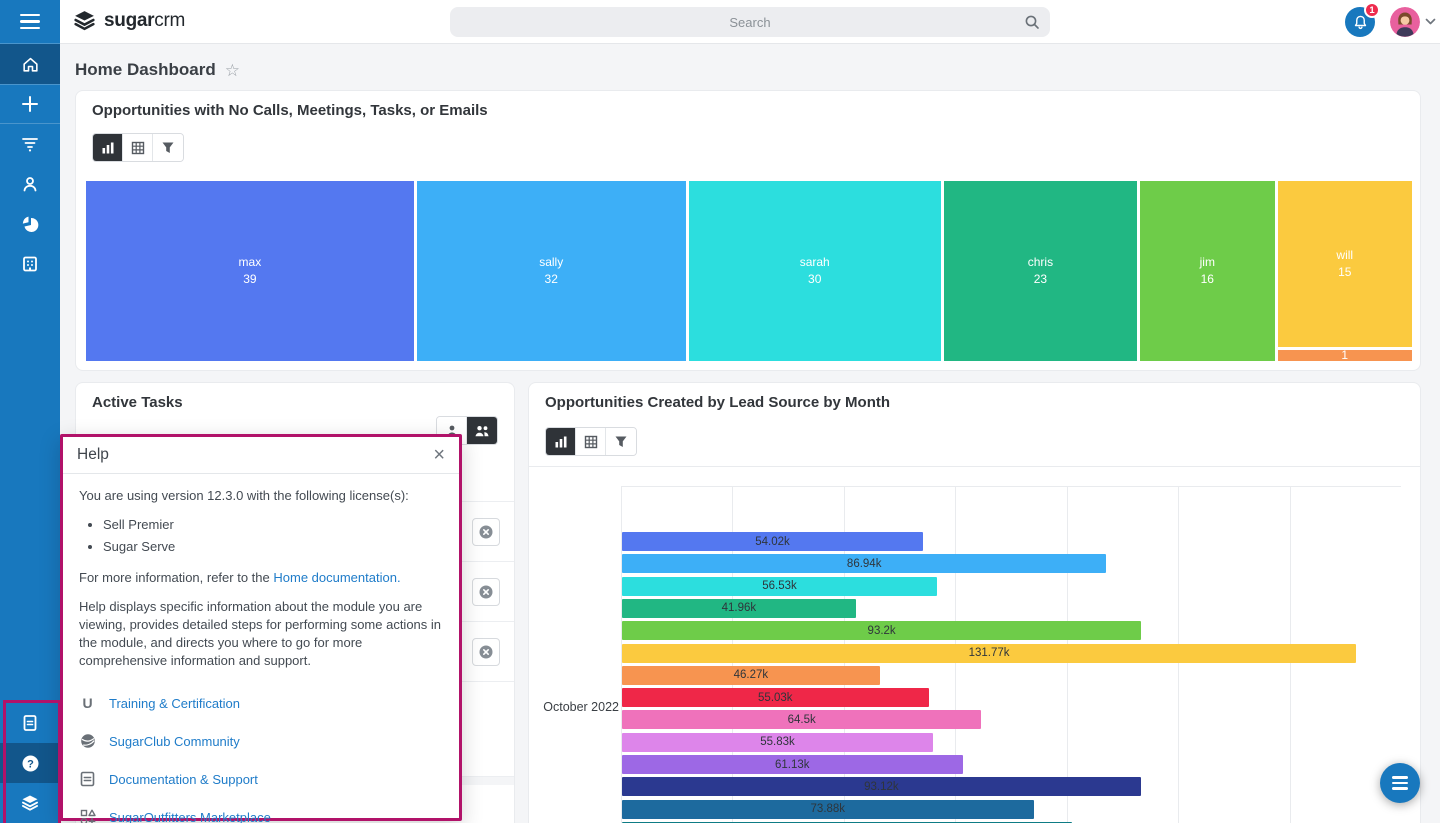 The height and width of the screenshot is (823, 1440). I want to click on bar-segment: 54.02k, so click(772, 541).